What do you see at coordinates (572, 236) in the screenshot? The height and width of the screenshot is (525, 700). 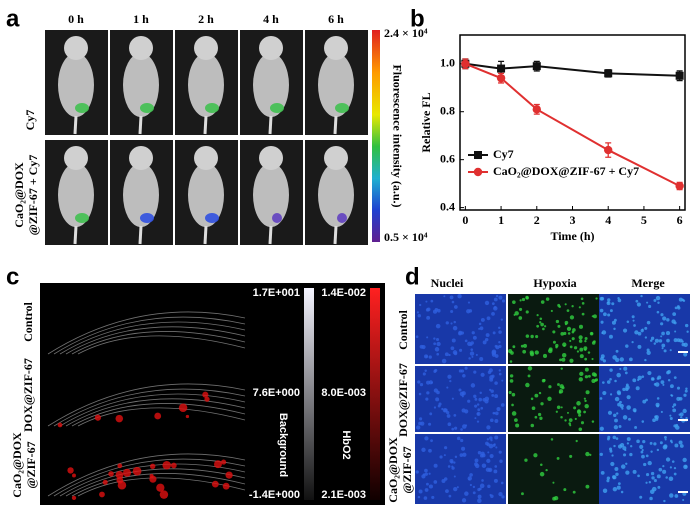 I see `x-axis-label: Time (h)` at bounding box center [572, 236].